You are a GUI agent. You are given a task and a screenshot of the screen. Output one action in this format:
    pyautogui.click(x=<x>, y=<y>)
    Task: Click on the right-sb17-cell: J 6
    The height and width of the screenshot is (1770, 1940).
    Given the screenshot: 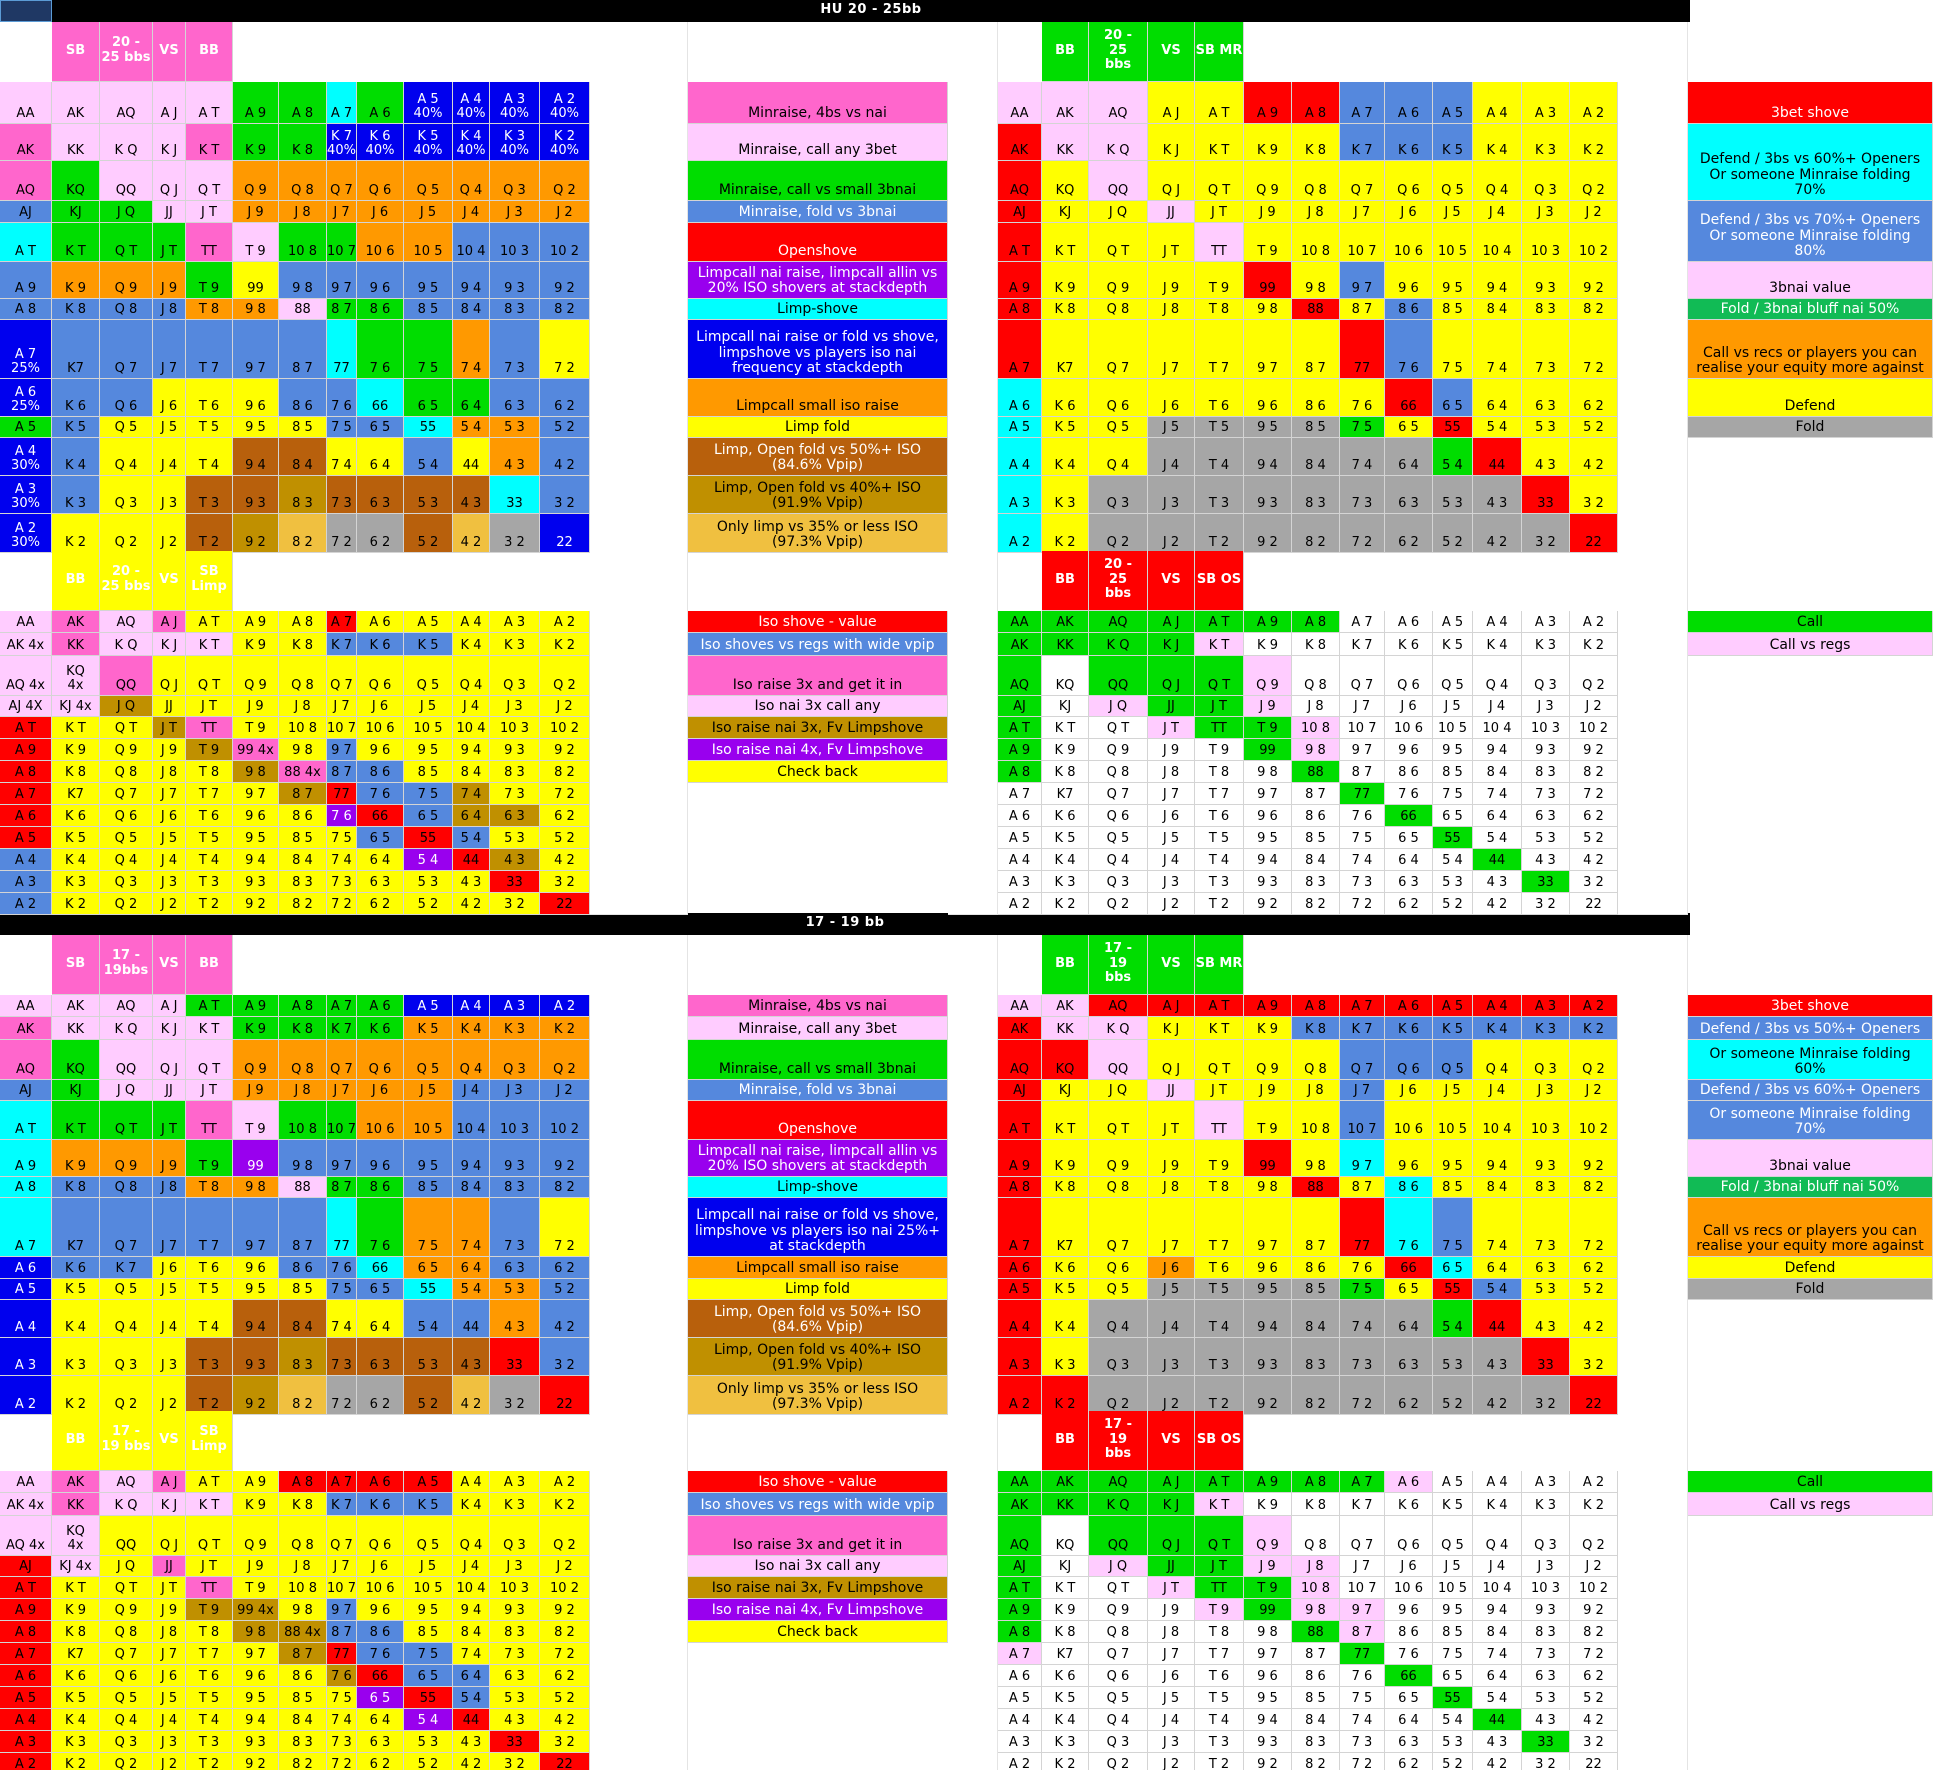 What is the action you would take?
    pyautogui.click(x=1171, y=1268)
    